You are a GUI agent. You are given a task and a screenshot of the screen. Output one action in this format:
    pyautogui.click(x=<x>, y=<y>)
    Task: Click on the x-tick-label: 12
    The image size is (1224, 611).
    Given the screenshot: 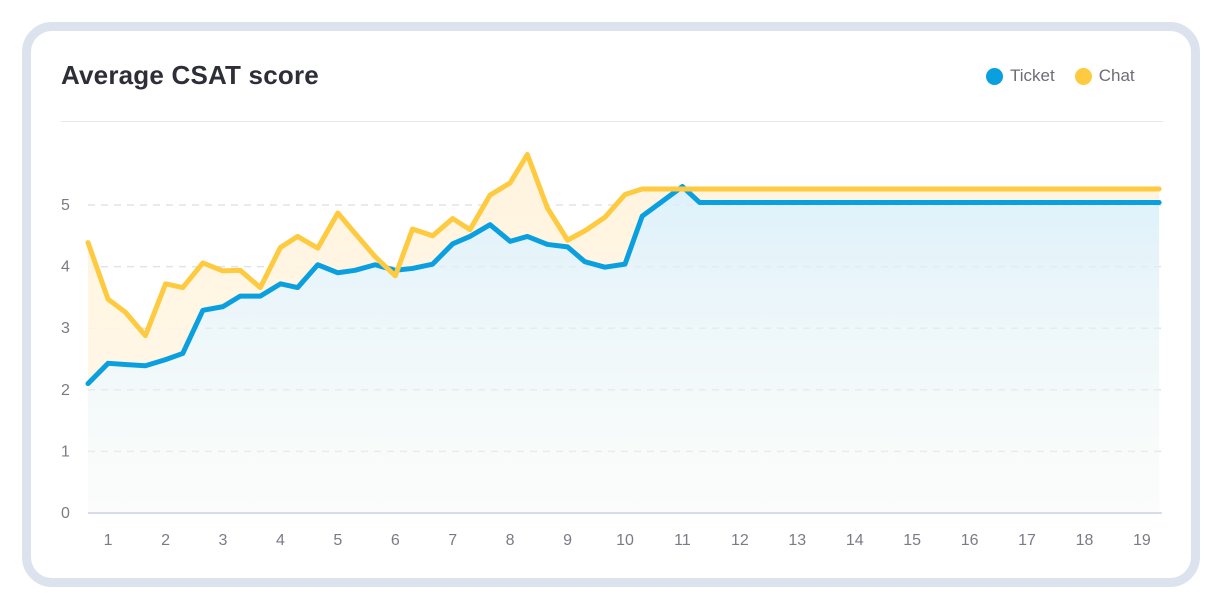 What is the action you would take?
    pyautogui.click(x=740, y=540)
    